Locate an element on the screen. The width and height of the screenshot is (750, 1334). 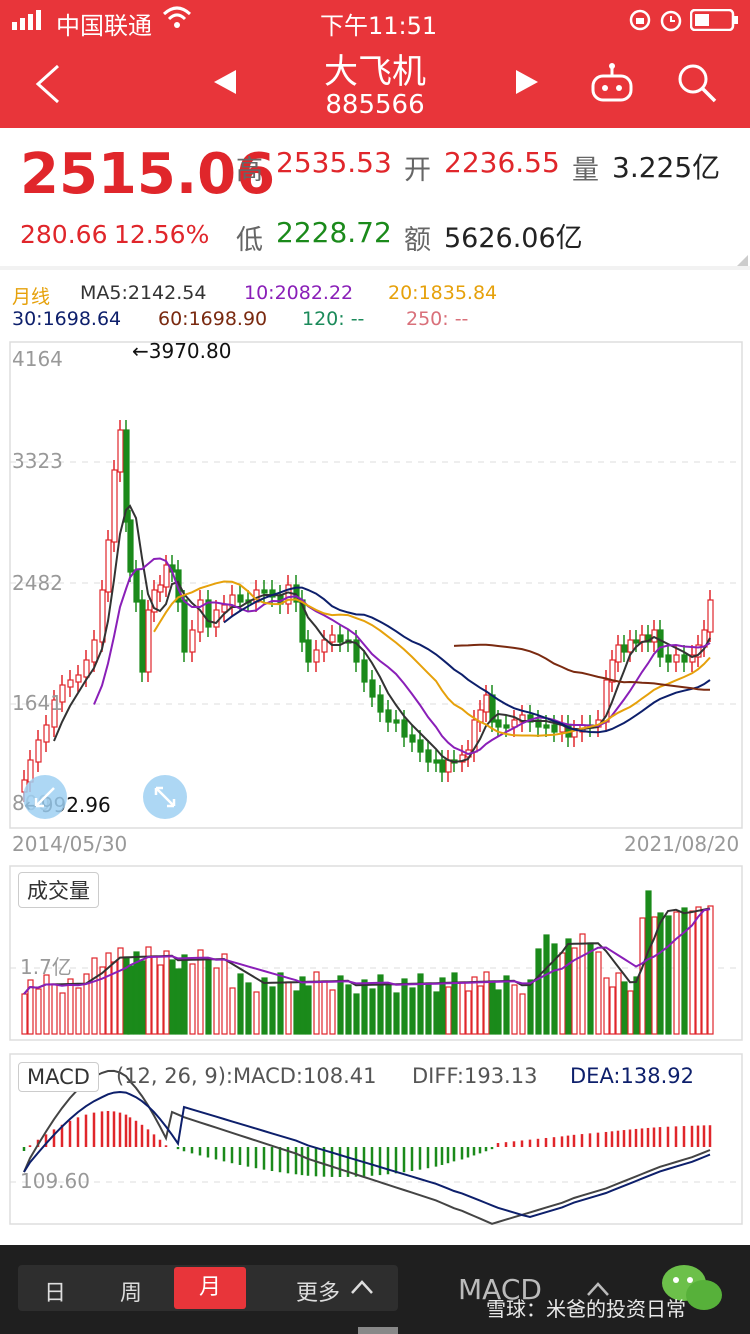
tab-month: 月 is located at coordinates (210, 1288).